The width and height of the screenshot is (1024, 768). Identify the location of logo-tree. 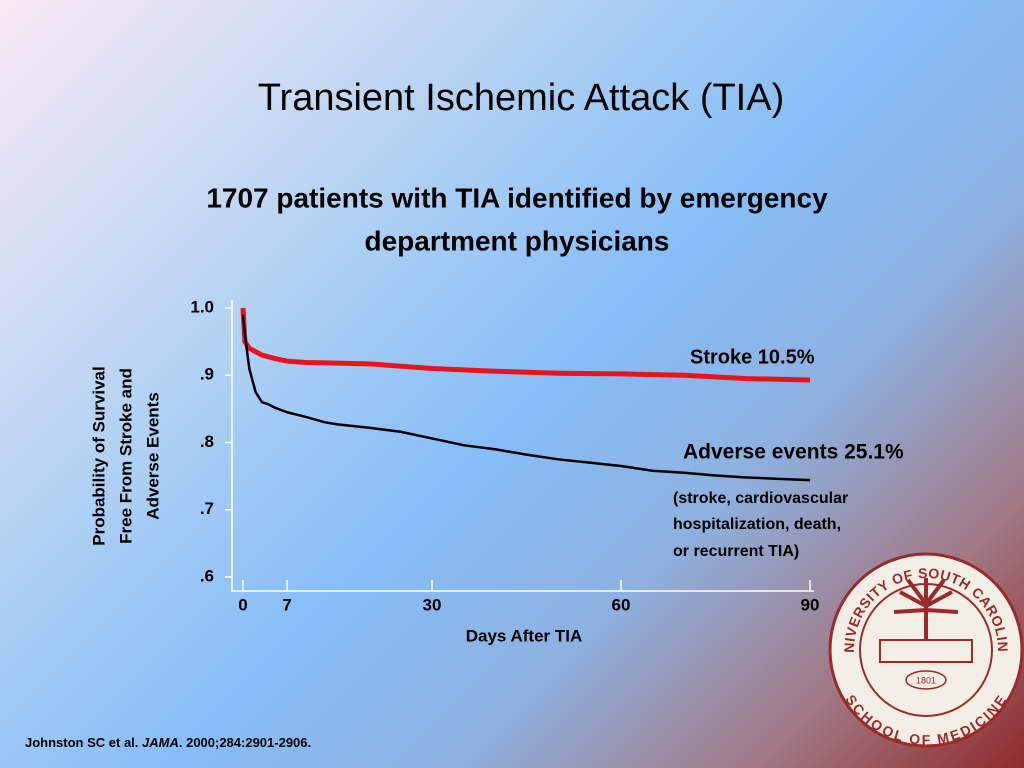
(926, 609).